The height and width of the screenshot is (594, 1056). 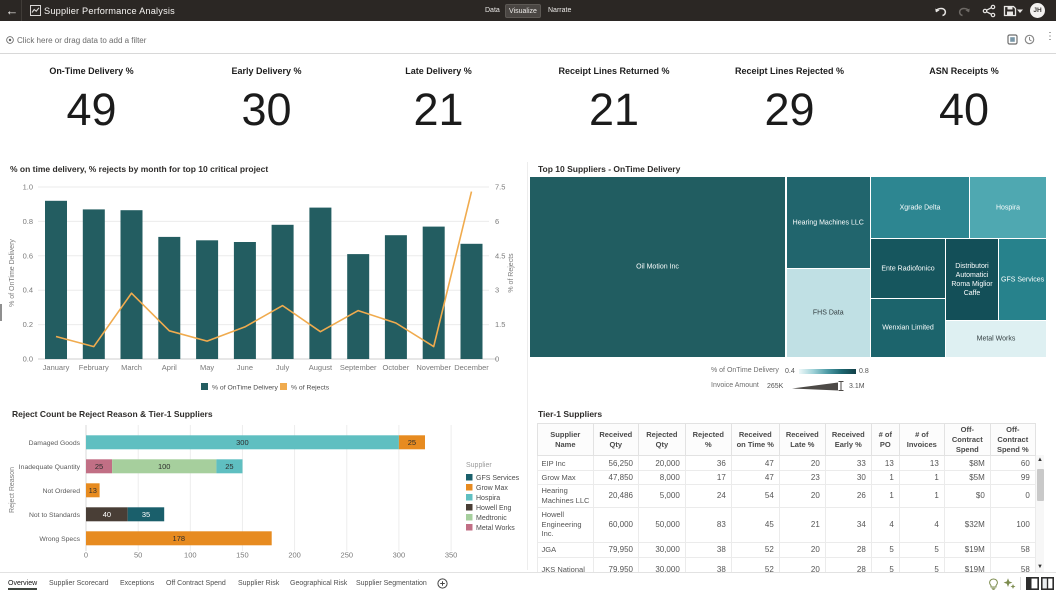 I want to click on svg-text: December, so click(x=471, y=367).